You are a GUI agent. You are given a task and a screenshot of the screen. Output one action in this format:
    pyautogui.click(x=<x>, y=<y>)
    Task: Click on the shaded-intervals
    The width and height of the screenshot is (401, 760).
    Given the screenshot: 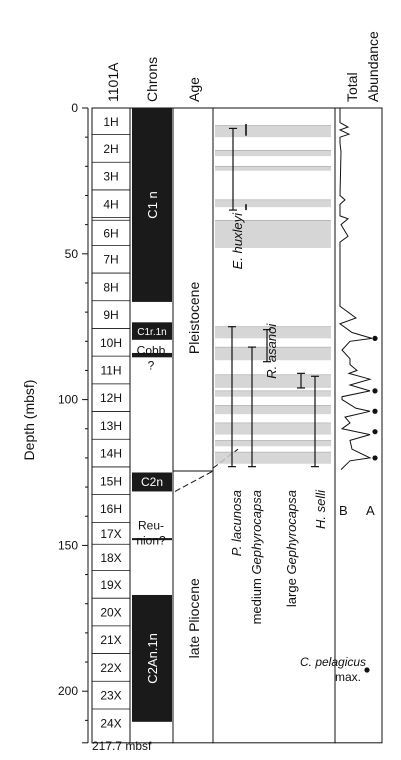 What is the action you would take?
    pyautogui.click(x=273, y=294)
    